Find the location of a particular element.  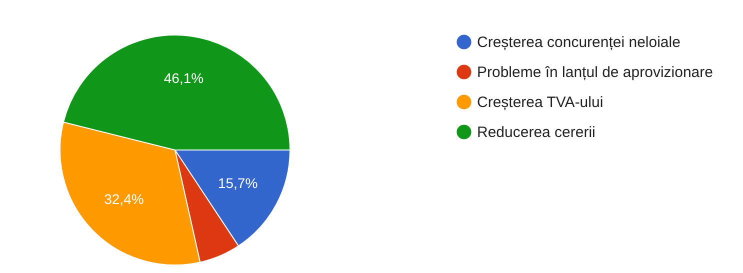

data-label: 46,1% is located at coordinates (184, 78).